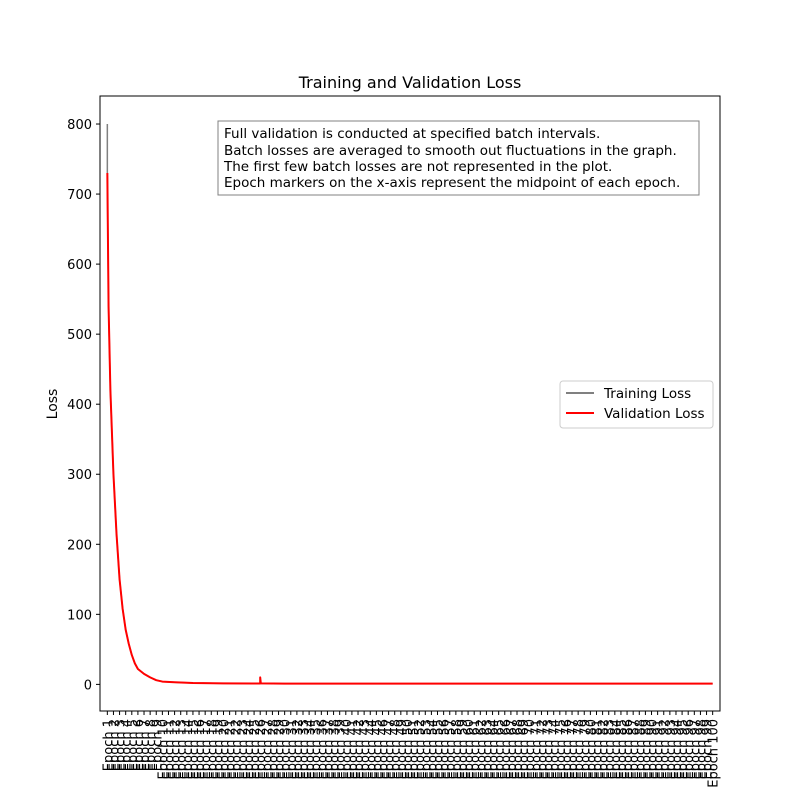 This screenshot has width=800, height=800. I want to click on x-tick-label: Epoch 49, so click(402, 749).